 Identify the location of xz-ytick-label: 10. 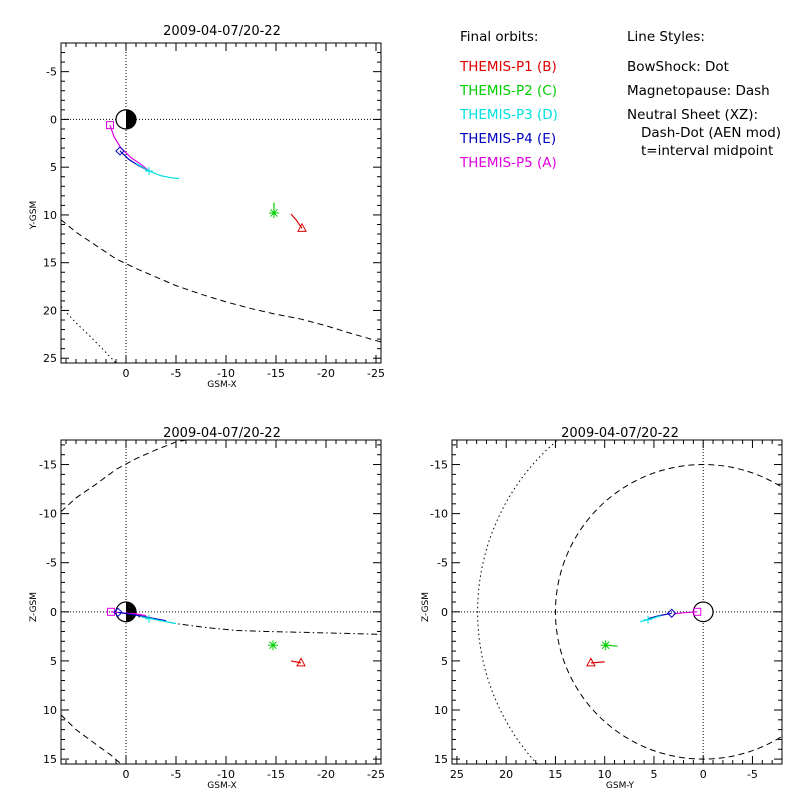
(50, 710).